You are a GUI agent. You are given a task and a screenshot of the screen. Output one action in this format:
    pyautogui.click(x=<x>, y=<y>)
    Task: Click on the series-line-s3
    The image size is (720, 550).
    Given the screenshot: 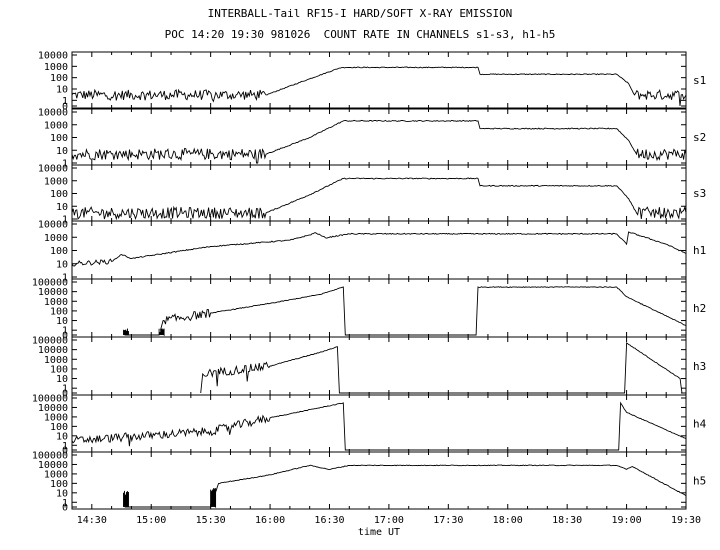 What is the action you would take?
    pyautogui.click(x=379, y=199)
    